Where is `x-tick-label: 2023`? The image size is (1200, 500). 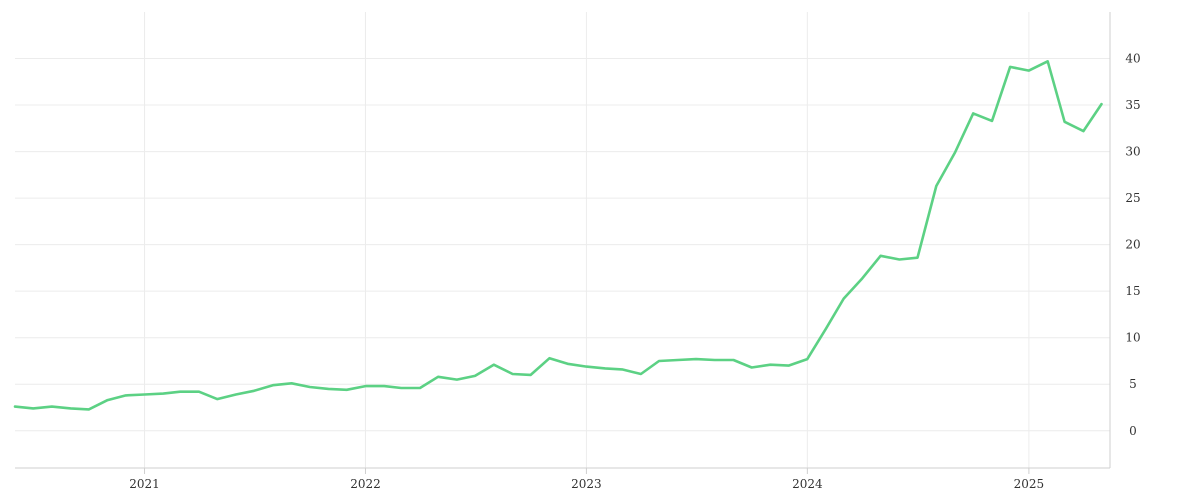
x-tick-label: 2023 is located at coordinates (586, 484).